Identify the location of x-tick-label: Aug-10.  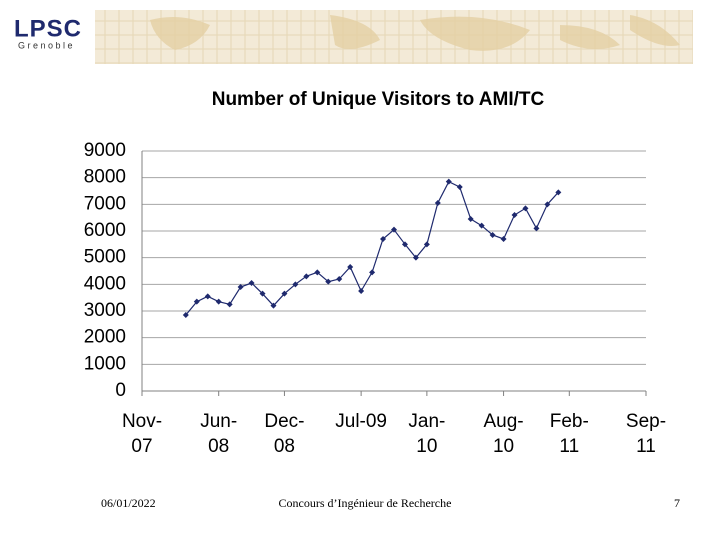
(503, 434).